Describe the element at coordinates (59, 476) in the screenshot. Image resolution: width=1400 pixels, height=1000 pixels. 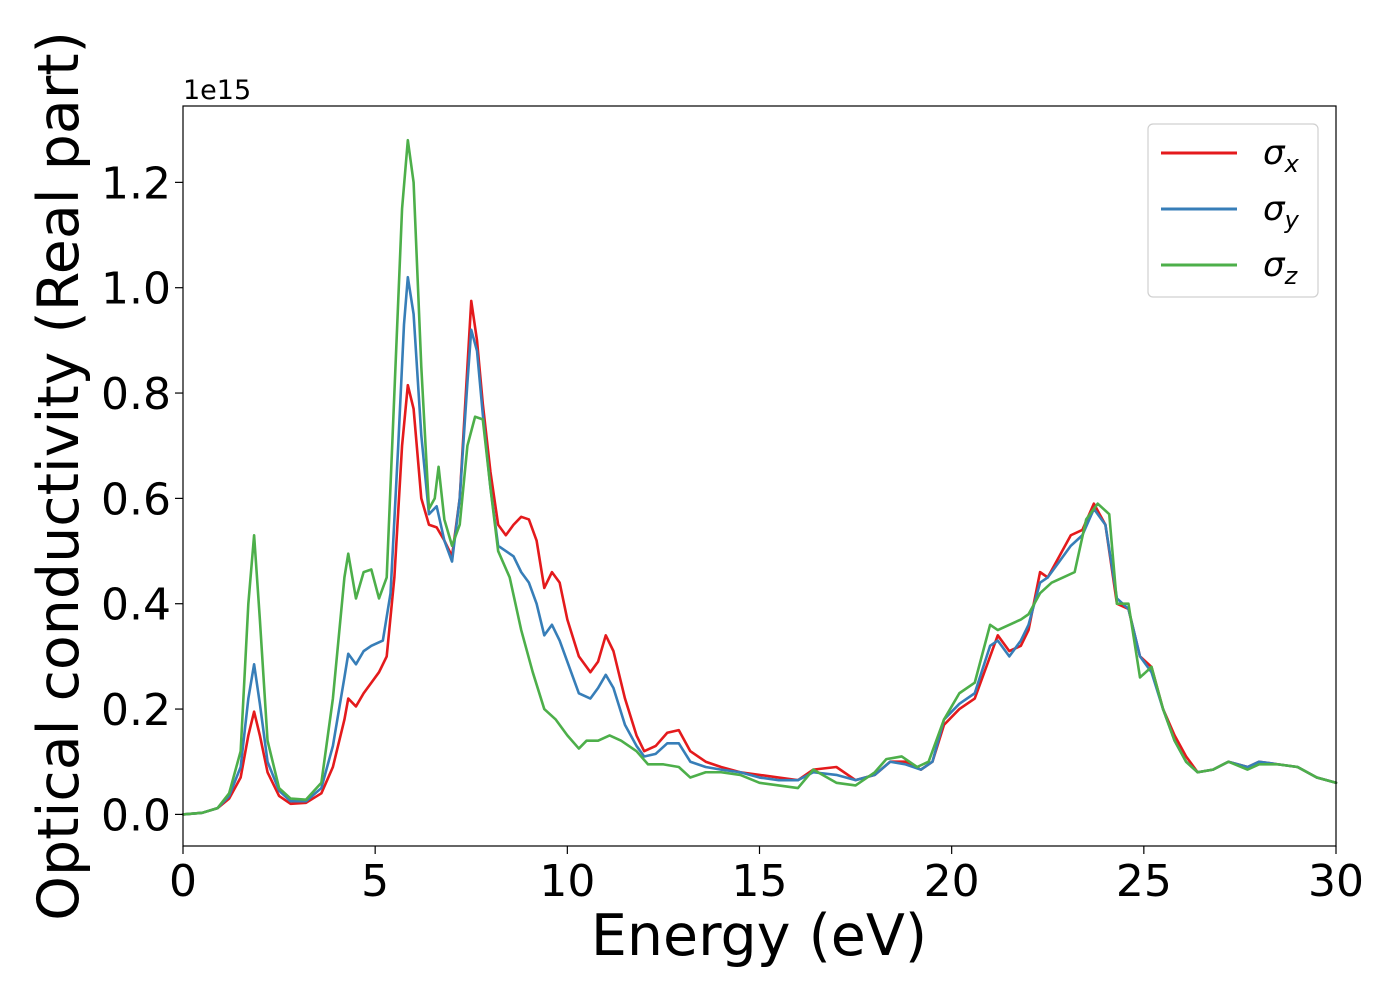
I see `y-axis-title: Optical conductivity (Real part)` at that location.